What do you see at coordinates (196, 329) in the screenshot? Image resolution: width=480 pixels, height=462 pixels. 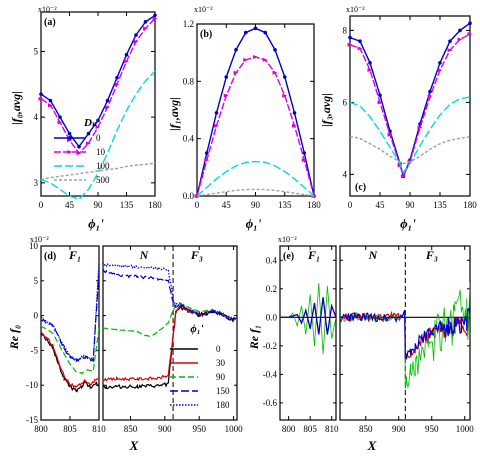 I see `legend-title: ϕ₁'` at bounding box center [196, 329].